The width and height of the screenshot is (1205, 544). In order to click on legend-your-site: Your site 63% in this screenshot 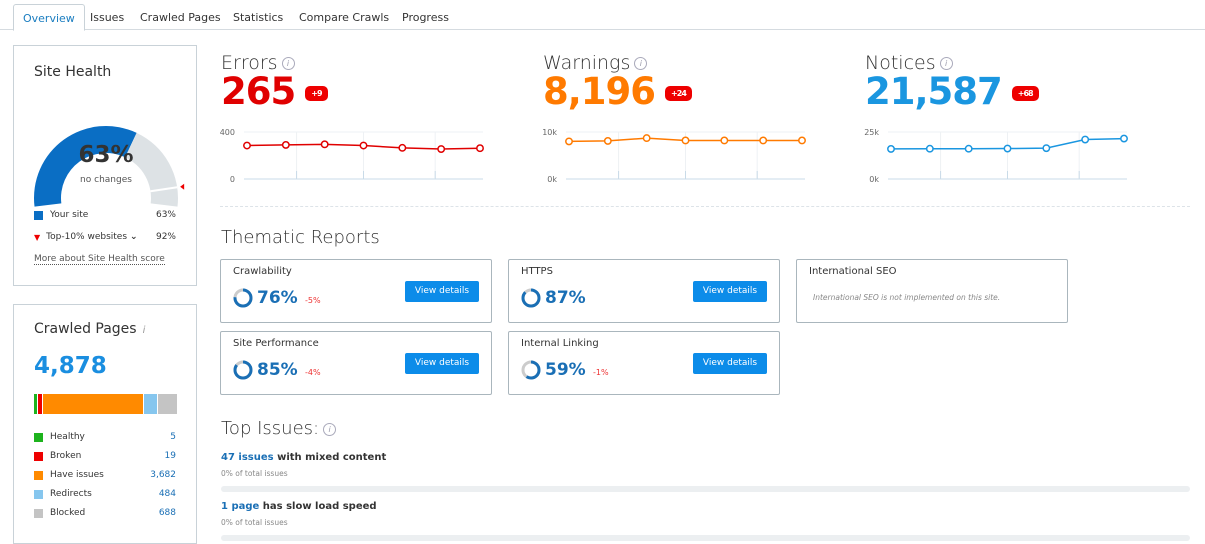, I will do `click(105, 215)`.